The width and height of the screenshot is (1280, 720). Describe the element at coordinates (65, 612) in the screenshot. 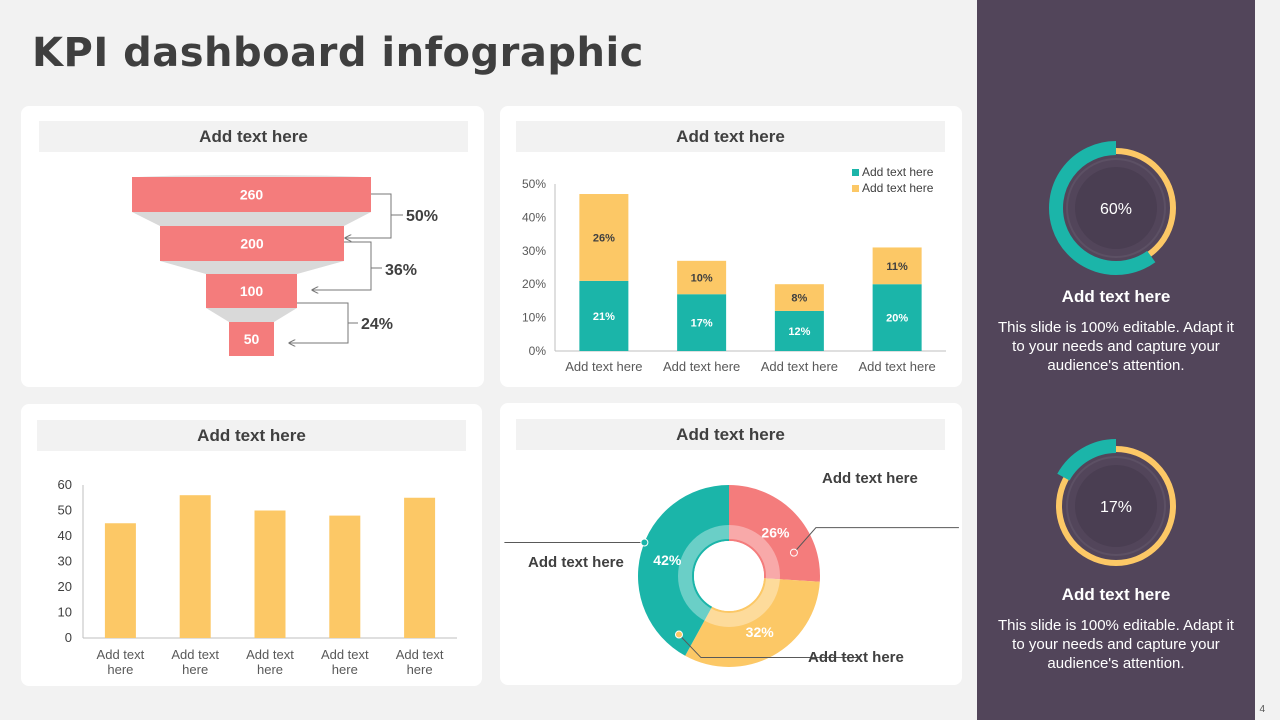

I see `y-tick-label: 10` at that location.